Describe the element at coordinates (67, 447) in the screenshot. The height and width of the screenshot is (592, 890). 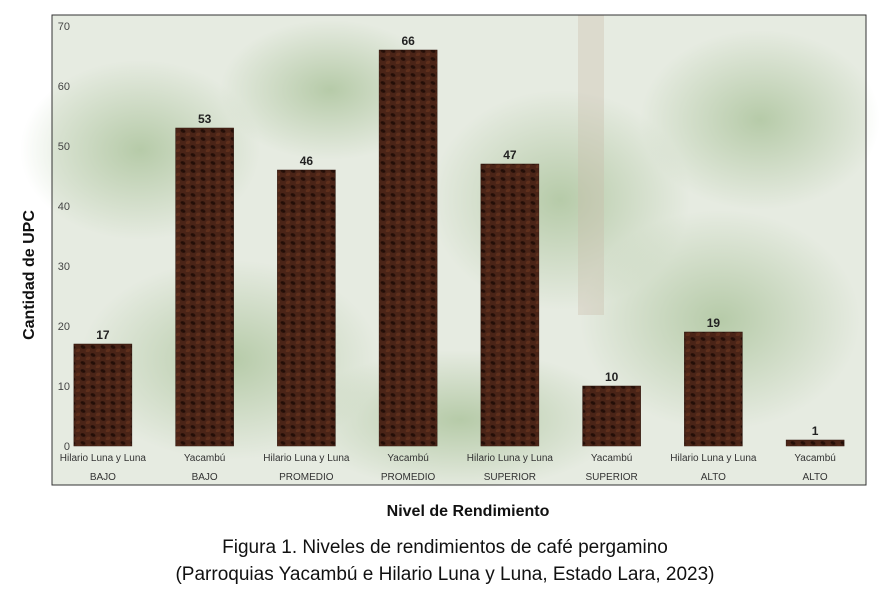
I see `y-tick-label: 0` at that location.